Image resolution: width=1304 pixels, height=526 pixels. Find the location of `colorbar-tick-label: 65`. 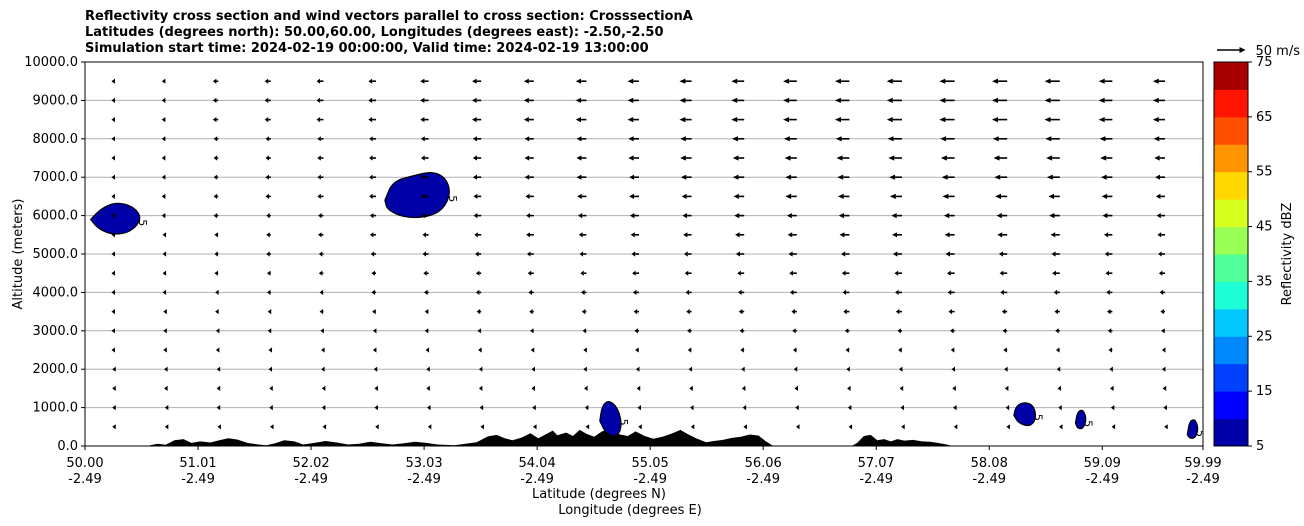

colorbar-tick-label: 65 is located at coordinates (1264, 117).